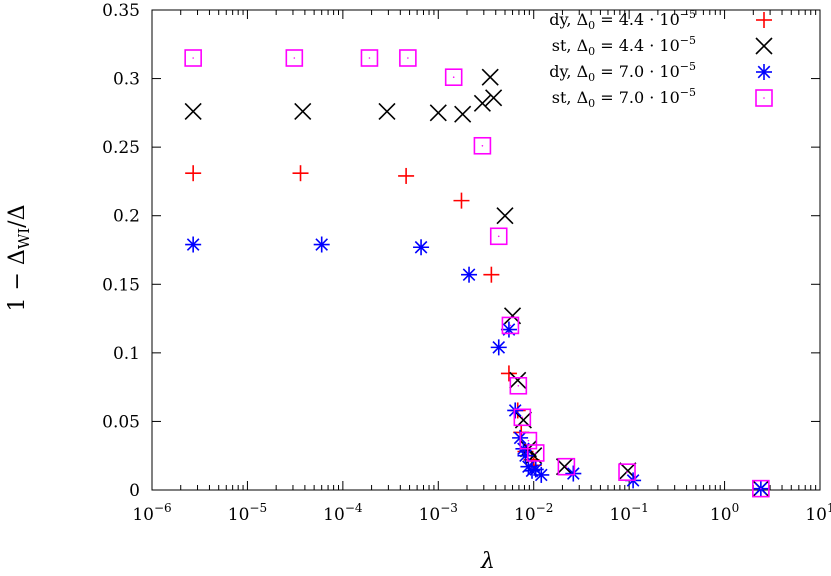  Describe the element at coordinates (343, 513) in the screenshot. I see `x-tick-label: 10⁻⁴` at that location.